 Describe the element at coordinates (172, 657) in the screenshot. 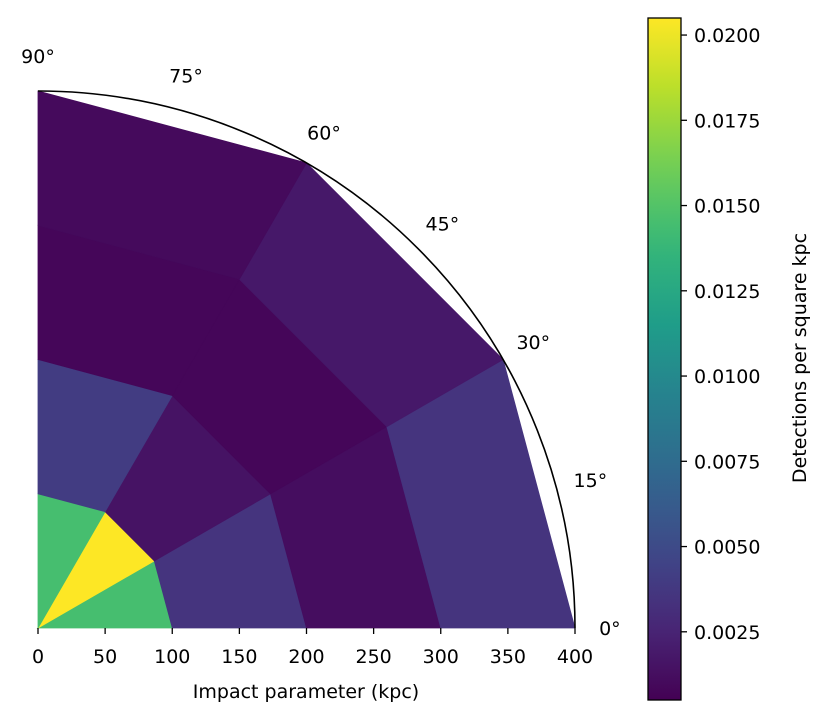

I see `x-tick-label: 100` at that location.